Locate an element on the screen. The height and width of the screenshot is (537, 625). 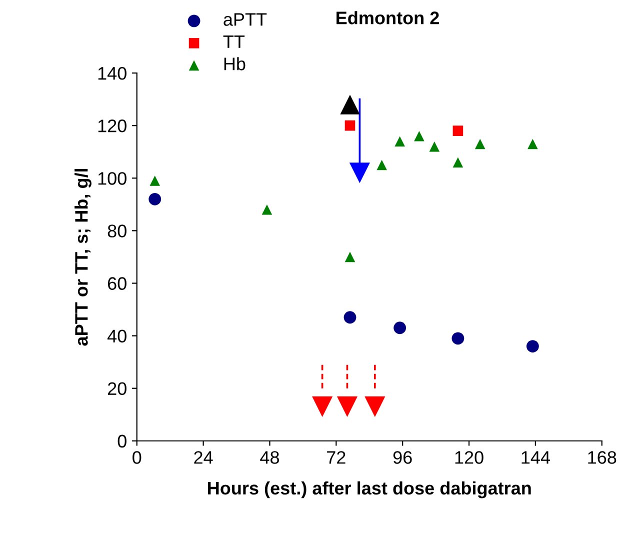
legend-label: aPTT is located at coordinates (245, 19).